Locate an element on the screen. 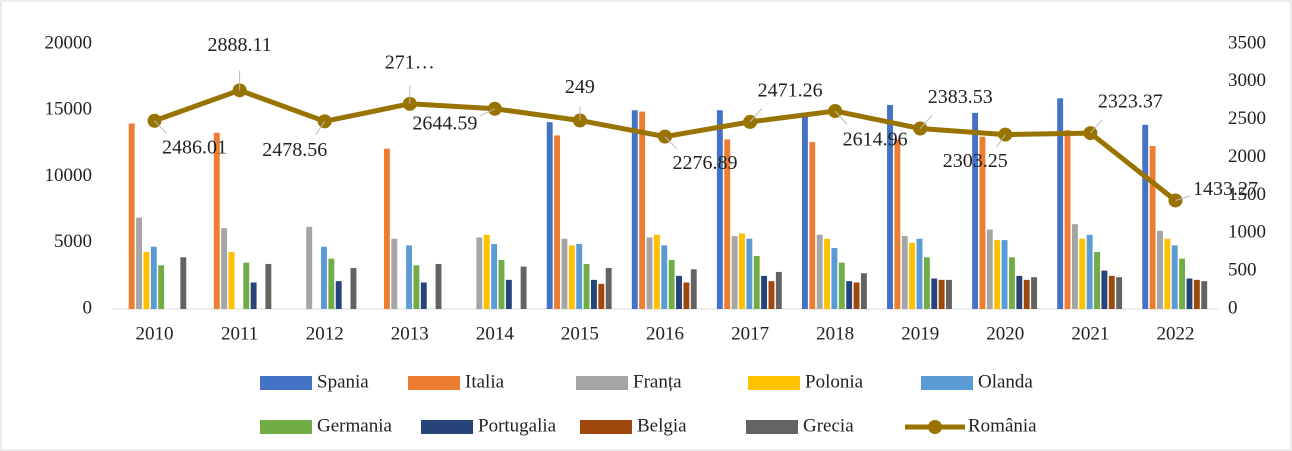 The image size is (1292, 451). x-tick-label: 2010 is located at coordinates (155, 333).